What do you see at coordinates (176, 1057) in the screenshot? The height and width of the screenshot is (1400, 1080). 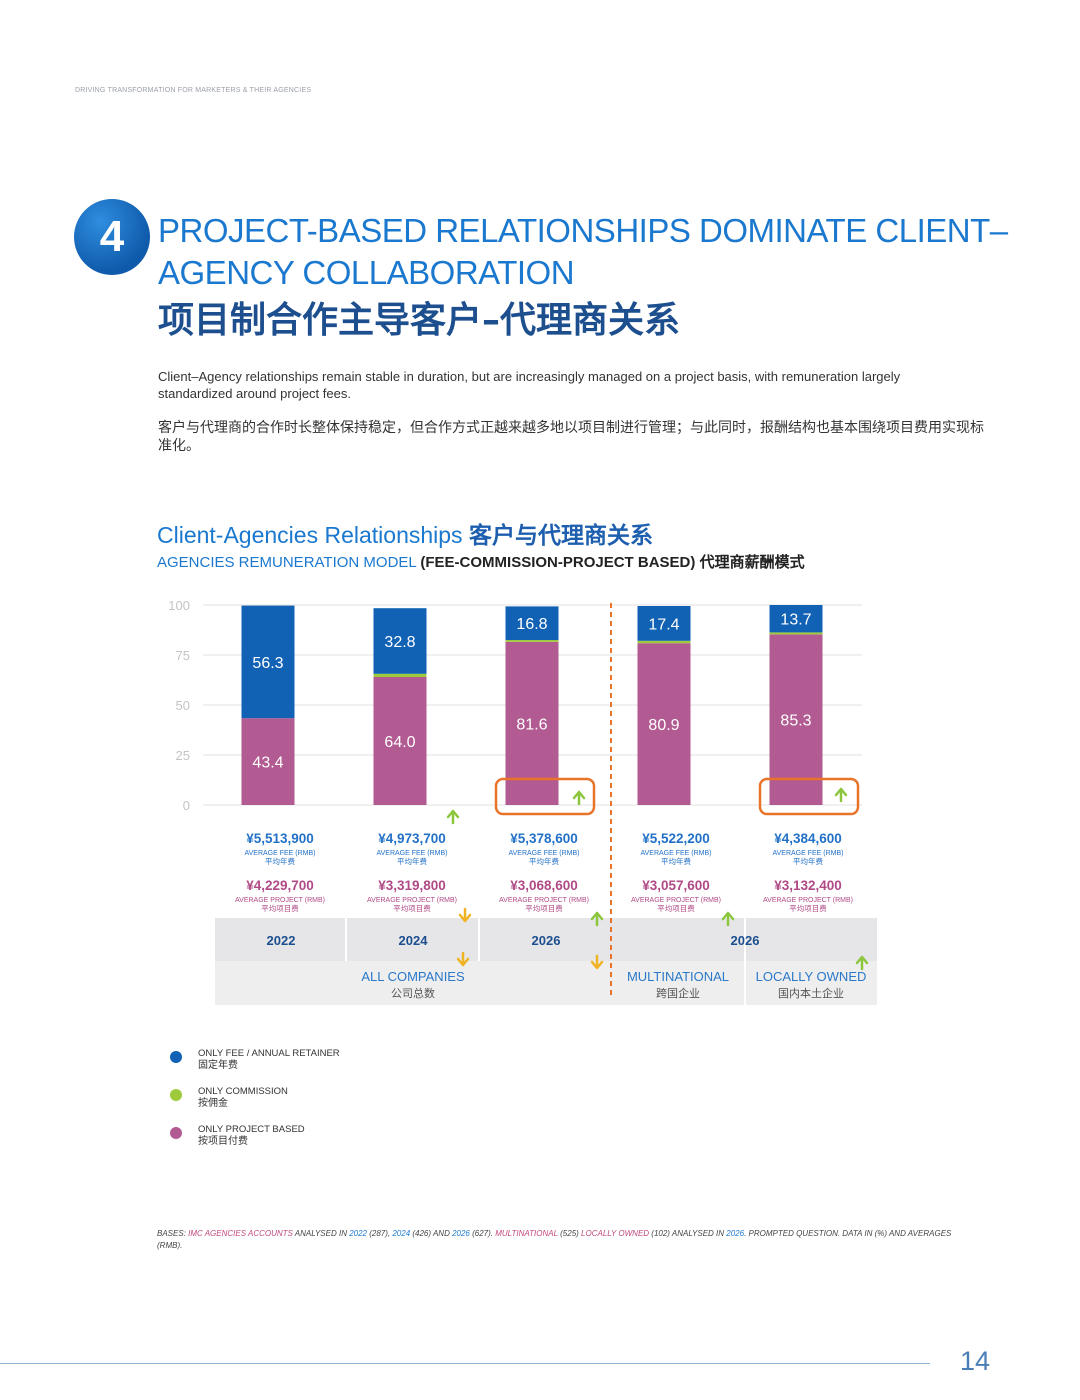 I see `legend-dot-fee` at bounding box center [176, 1057].